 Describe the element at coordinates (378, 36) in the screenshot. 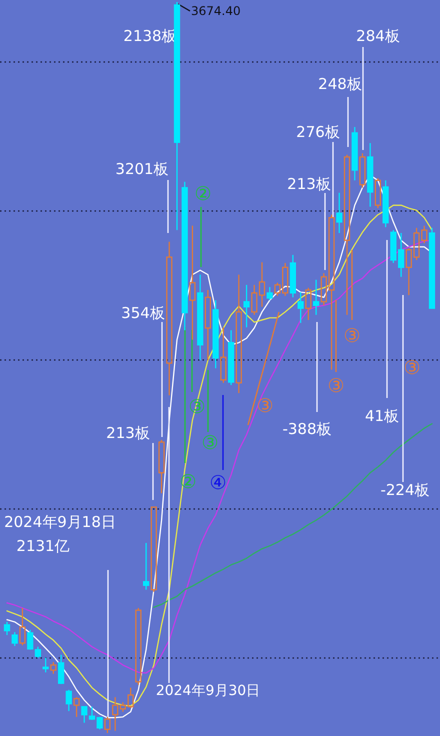

I see `annotation: 284板` at that location.